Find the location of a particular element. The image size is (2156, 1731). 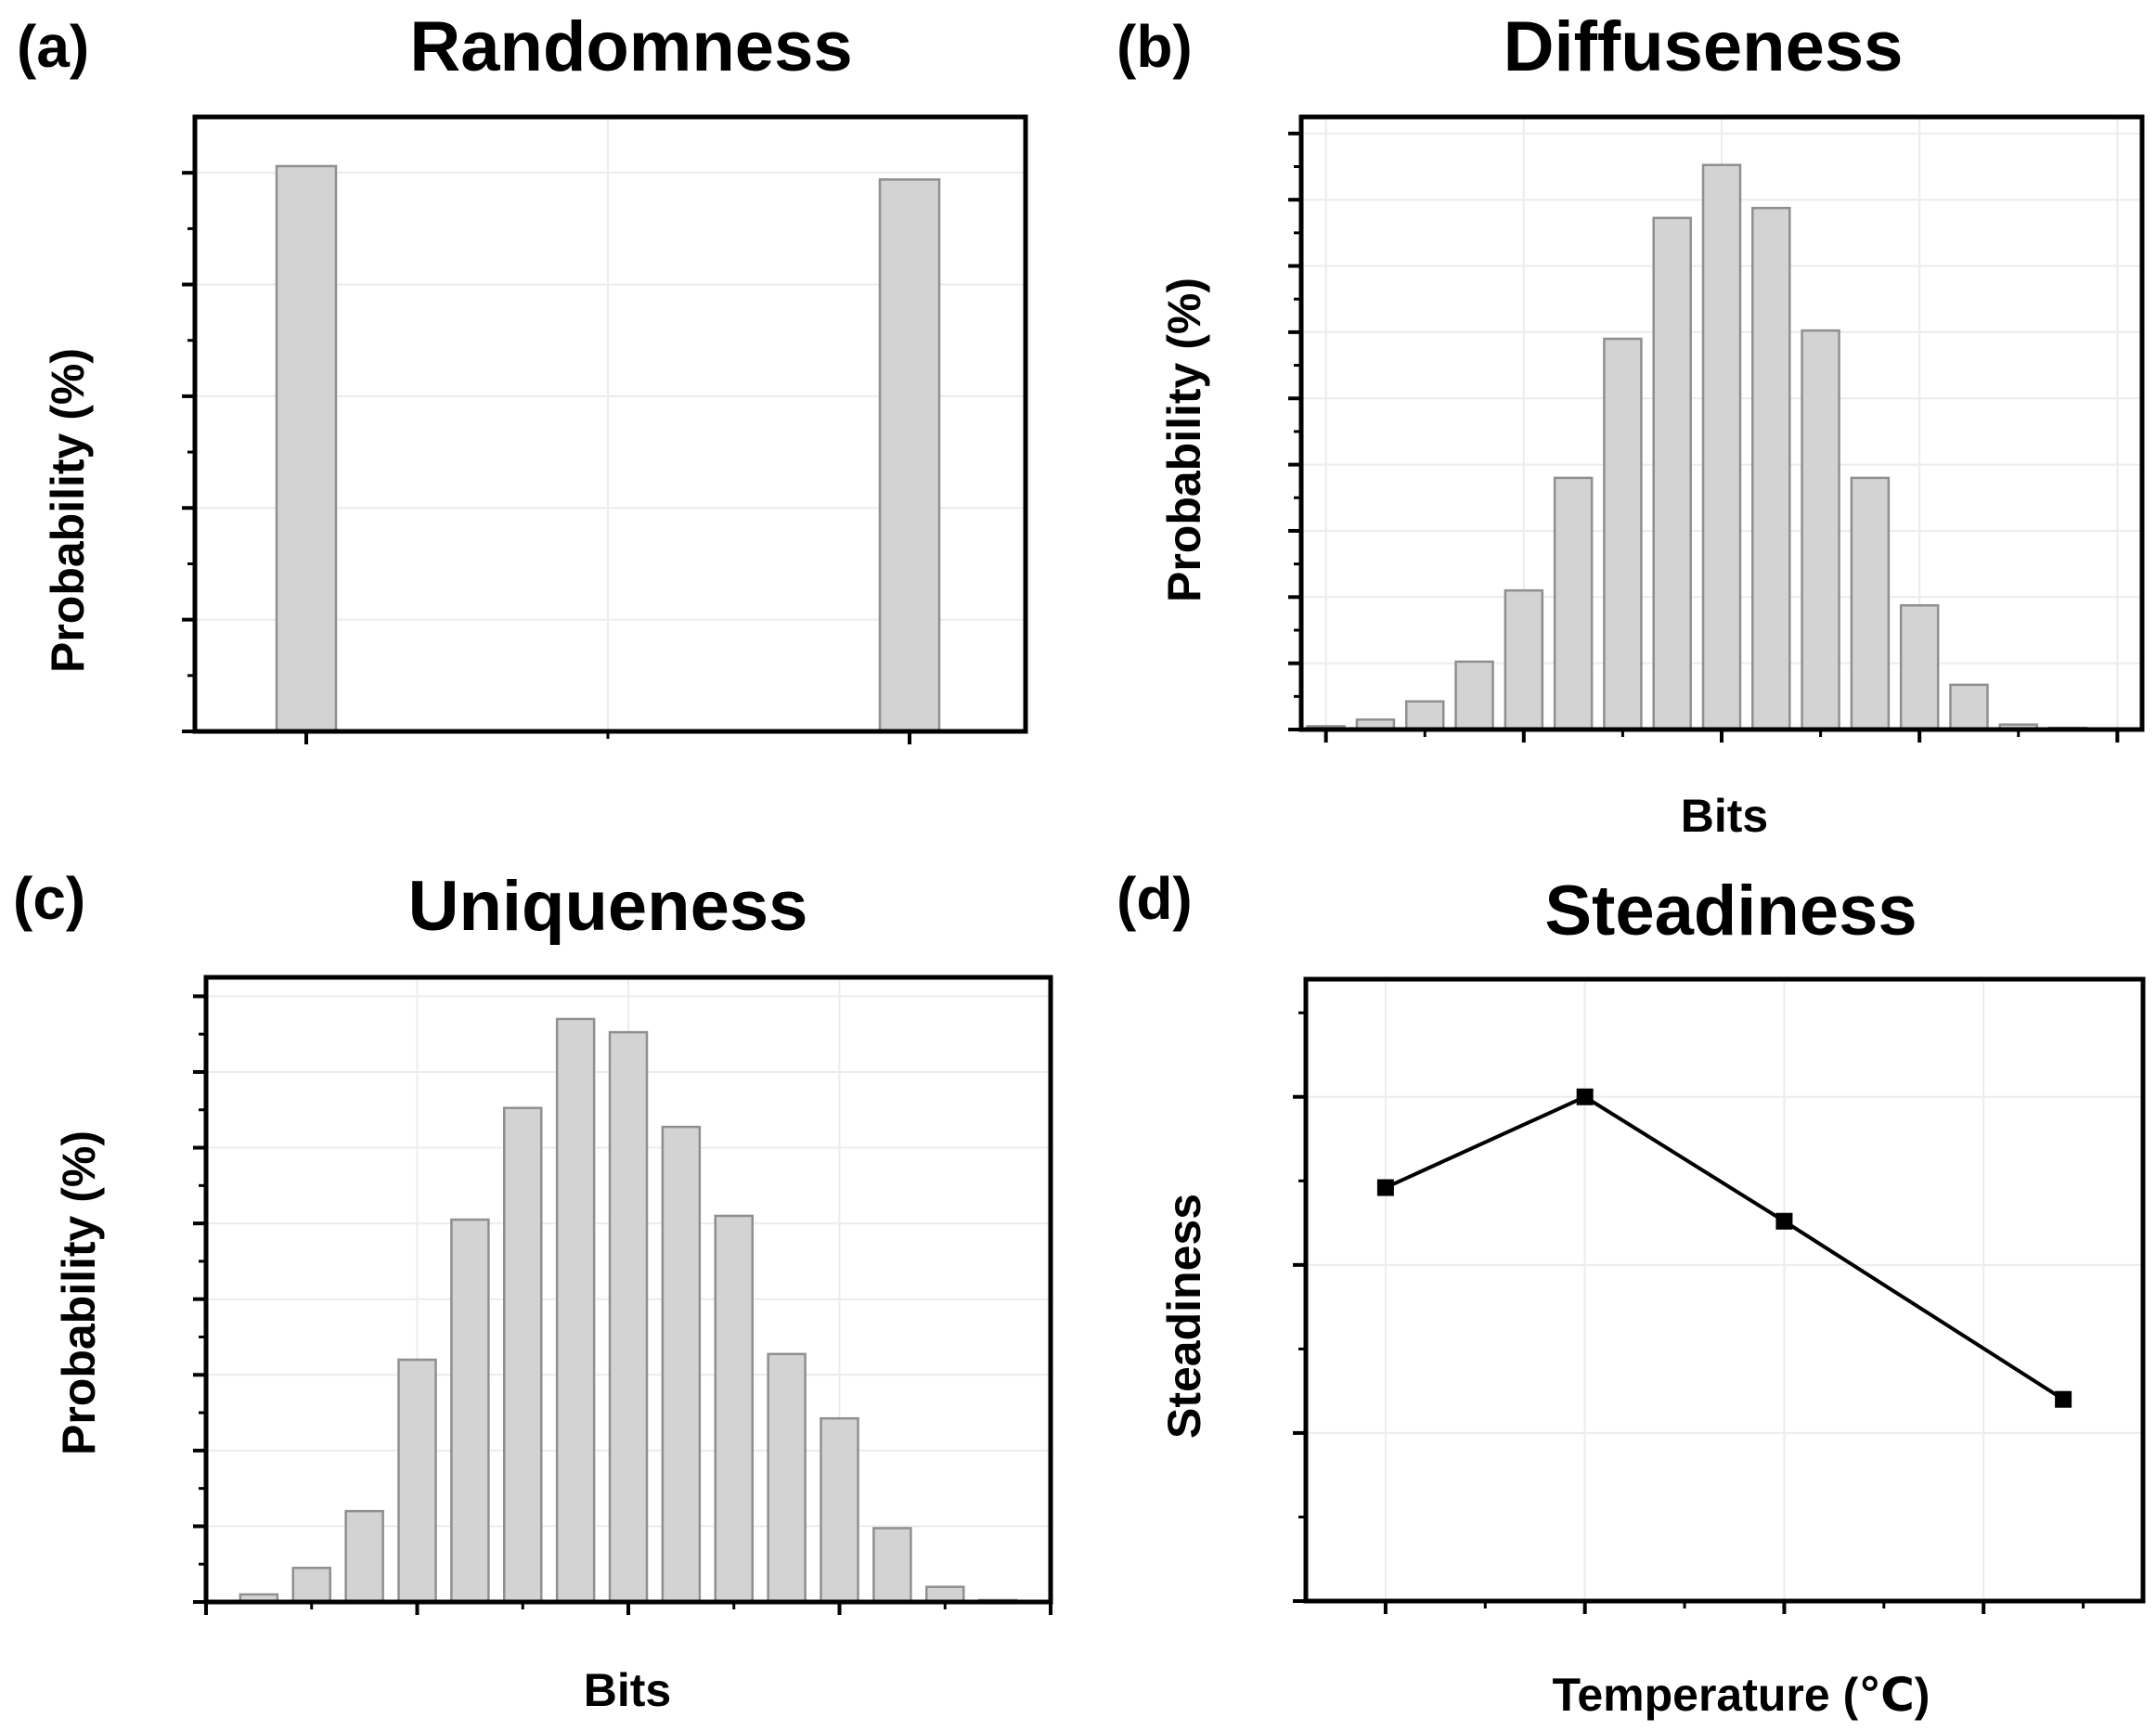

x-axis-label-uniqueness: Bits is located at coordinates (627, 1690).